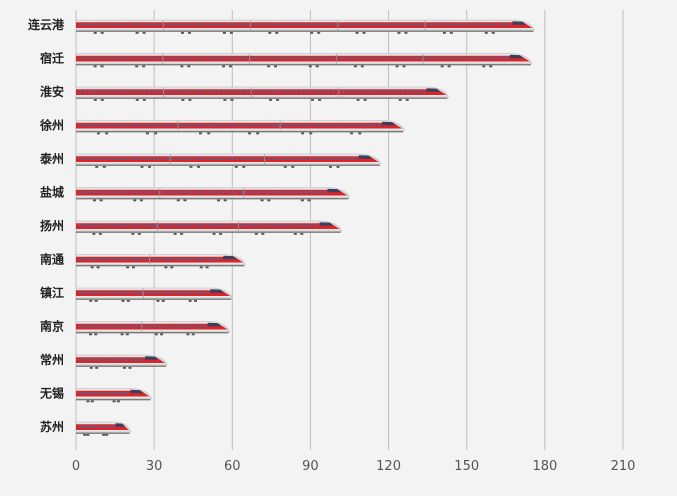  Describe the element at coordinates (51, 125) in the screenshot. I see `category-label: 徐州` at that location.